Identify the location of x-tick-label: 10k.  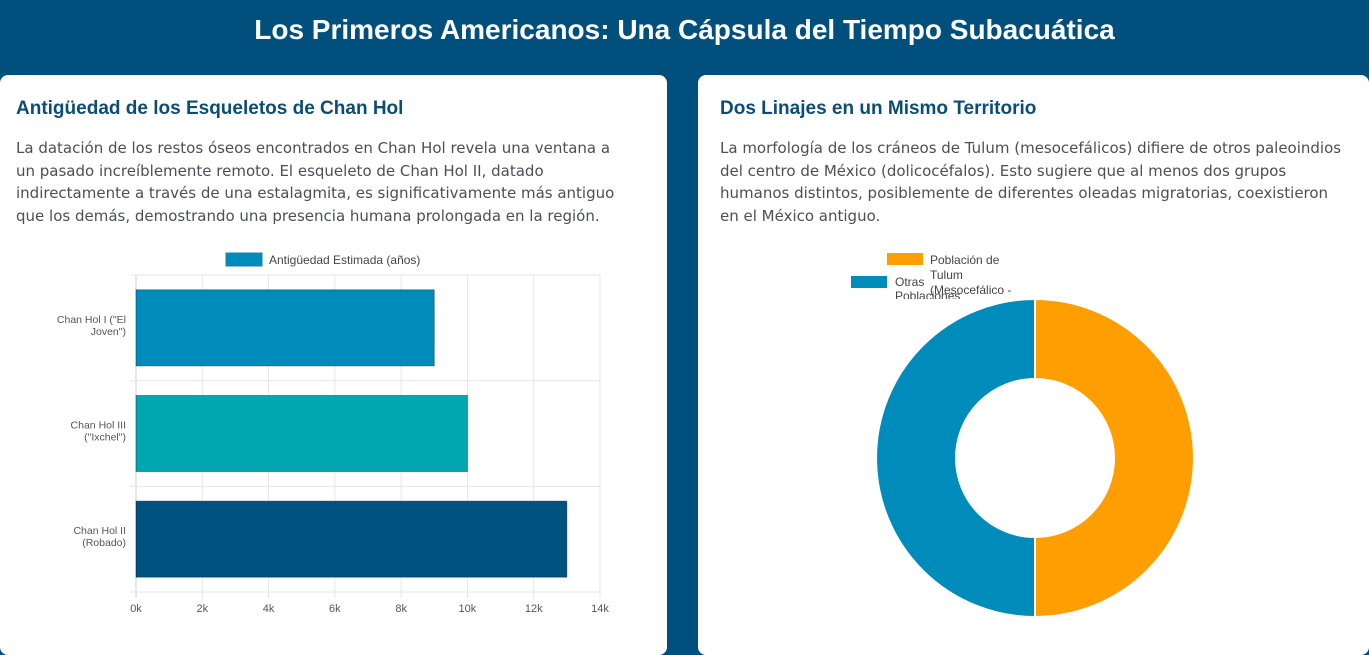
(468, 609).